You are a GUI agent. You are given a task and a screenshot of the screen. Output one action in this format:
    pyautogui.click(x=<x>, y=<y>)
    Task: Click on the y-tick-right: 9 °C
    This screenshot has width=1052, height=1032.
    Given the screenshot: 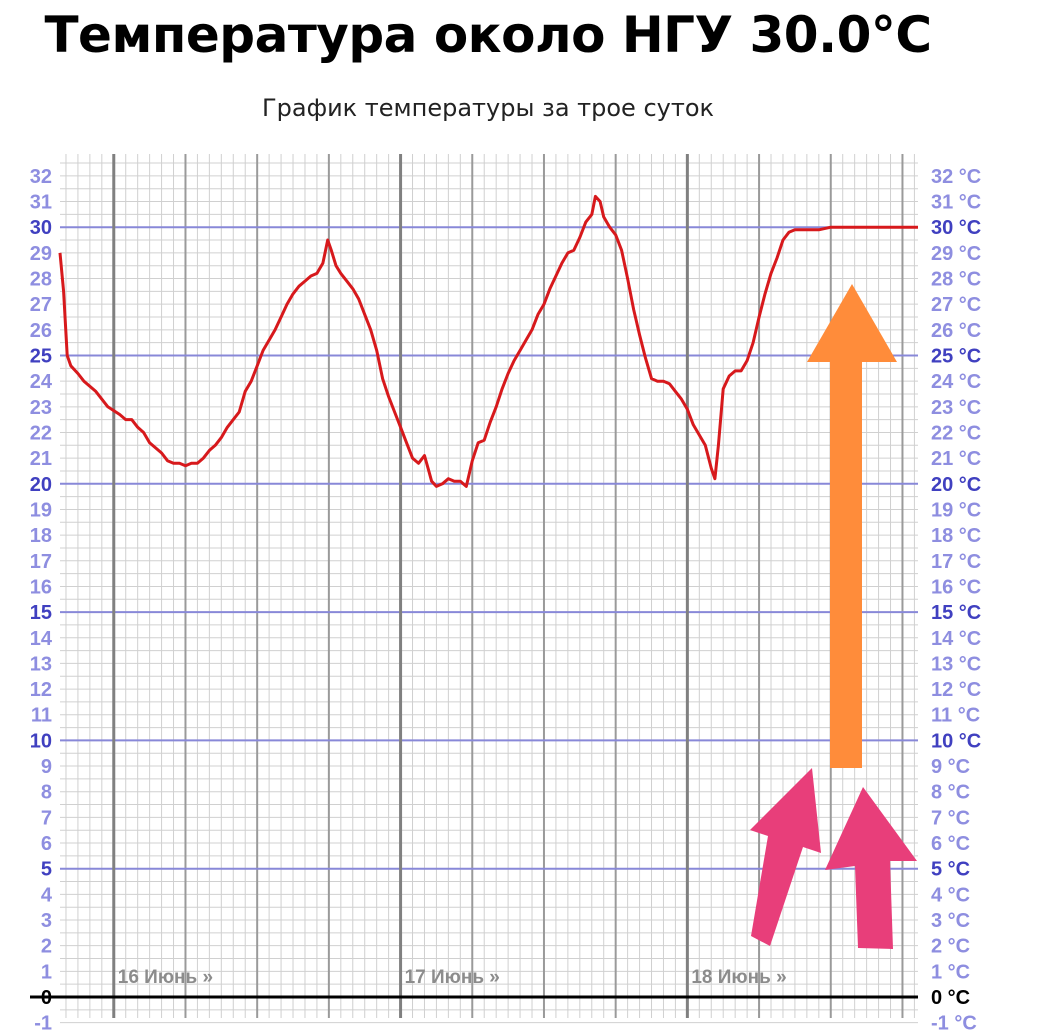 What is the action you would take?
    pyautogui.click(x=950, y=767)
    